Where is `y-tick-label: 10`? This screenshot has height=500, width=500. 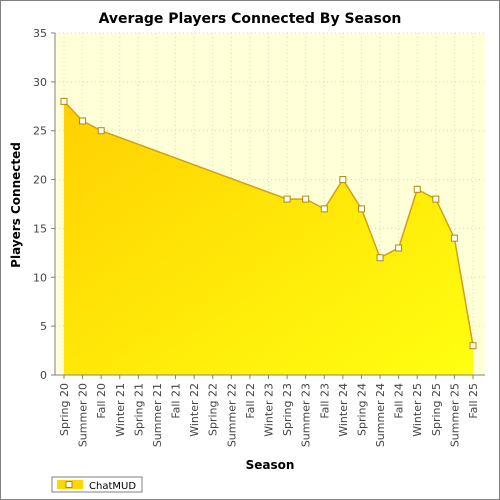
y-tick-label: 10 is located at coordinates (40, 277).